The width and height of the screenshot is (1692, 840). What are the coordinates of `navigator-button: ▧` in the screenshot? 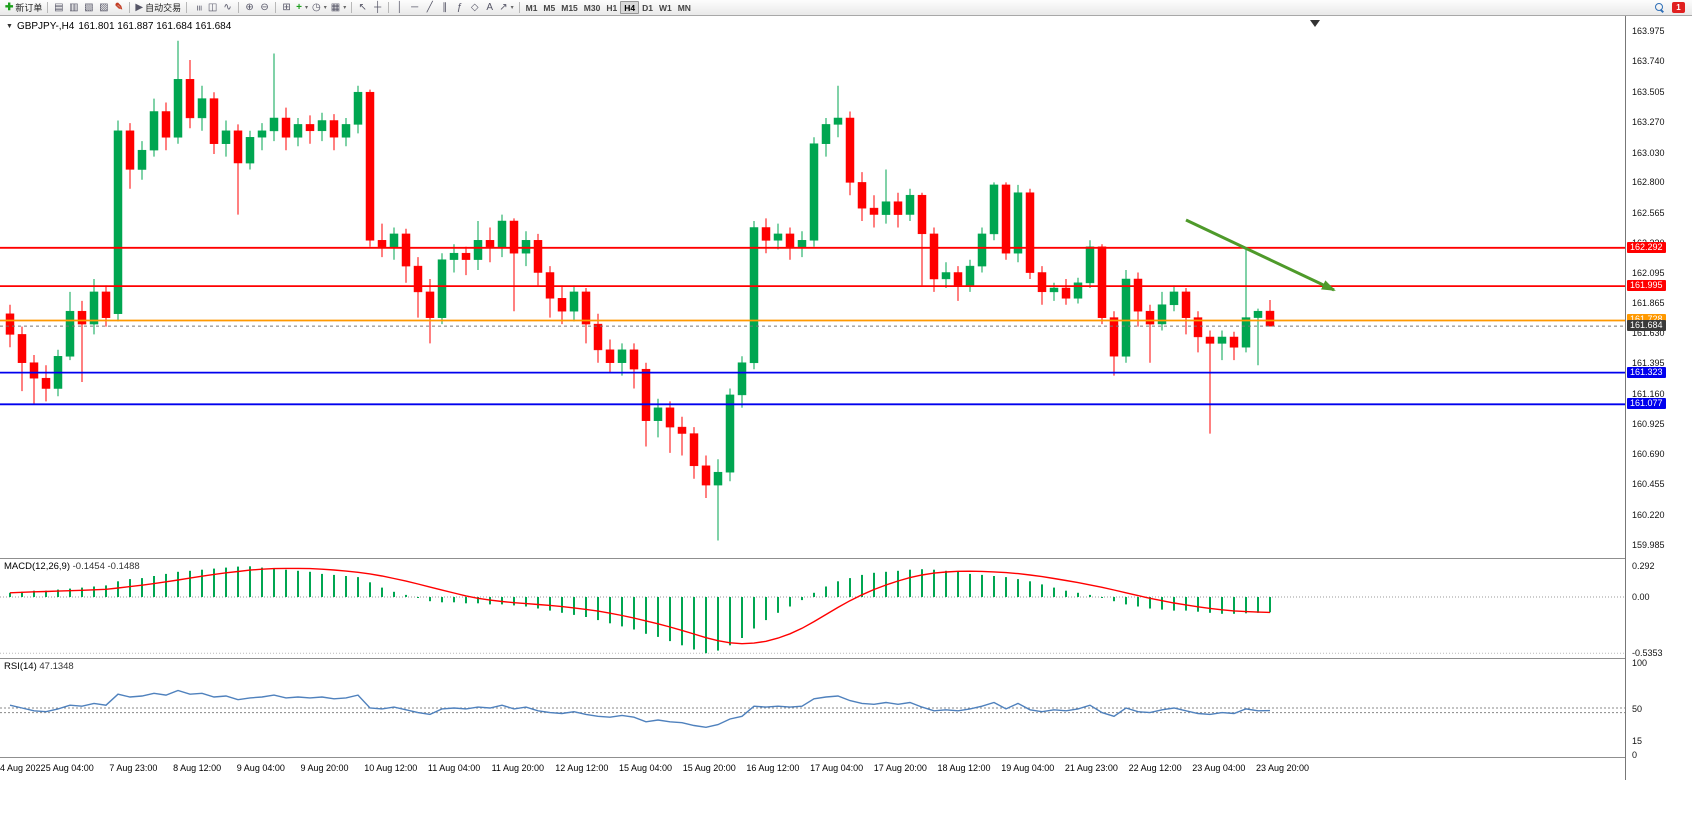 It's located at (88, 8).